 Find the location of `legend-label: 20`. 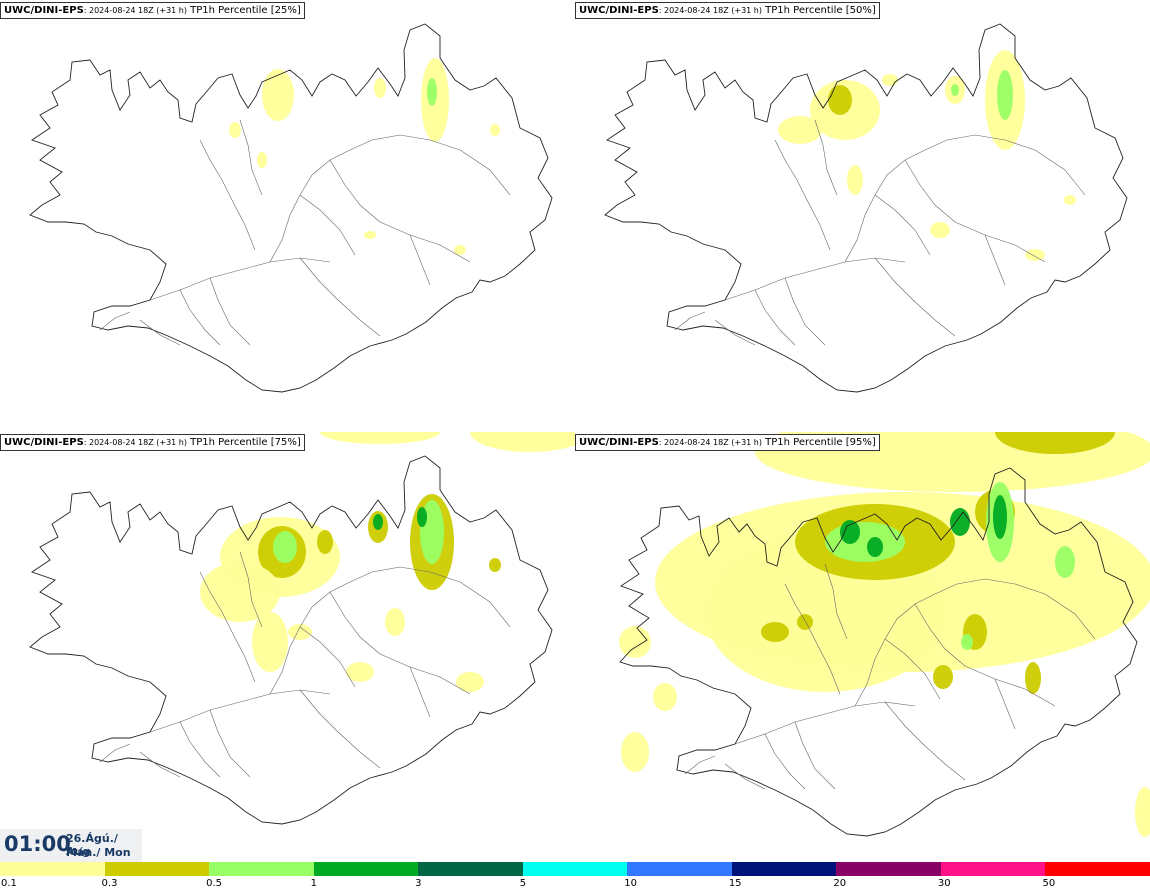

legend-label: 20 is located at coordinates (840, 883).